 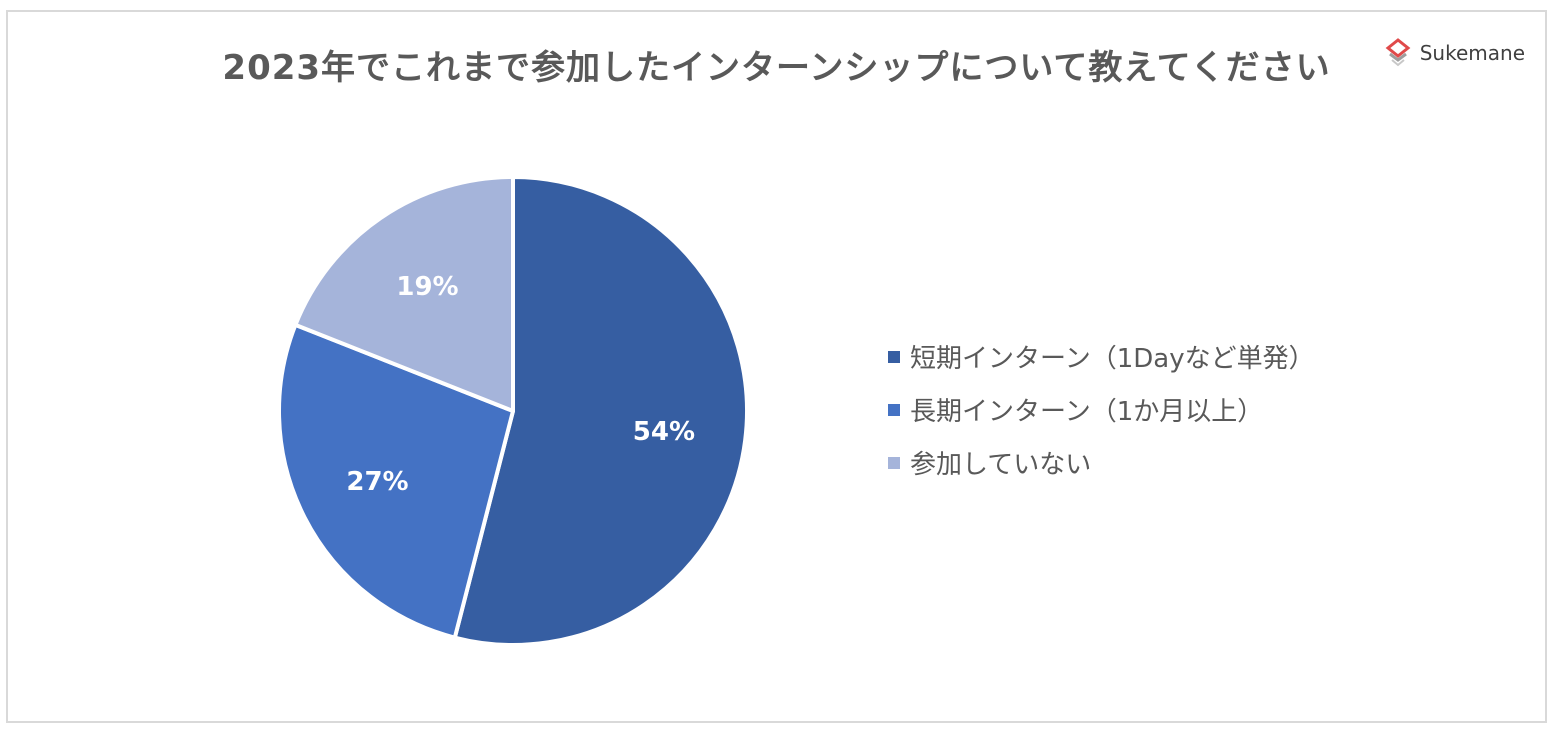 I want to click on chart-legend: 短期インターン（1Dayなど単発） 長期インターン（1か月以上） 参加していない, so click(x=1101, y=409).